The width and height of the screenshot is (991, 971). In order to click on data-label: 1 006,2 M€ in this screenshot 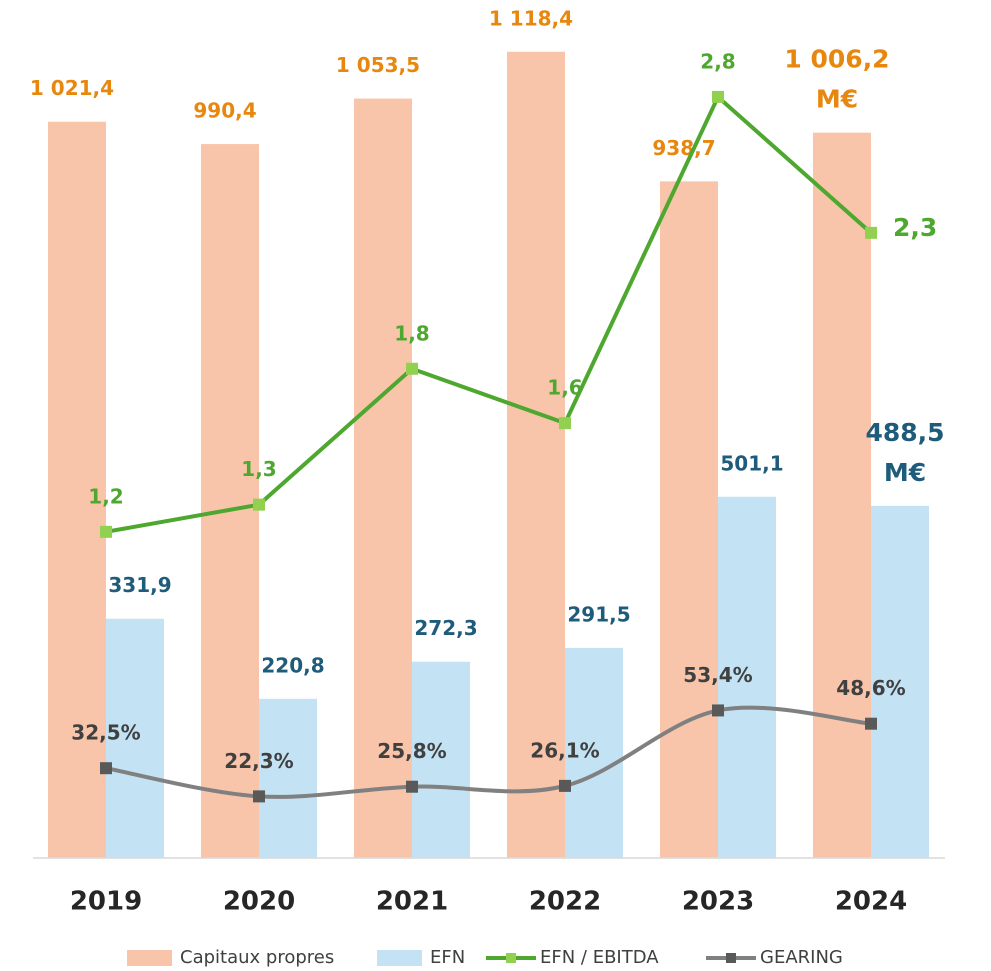, I will do `click(836, 79)`.